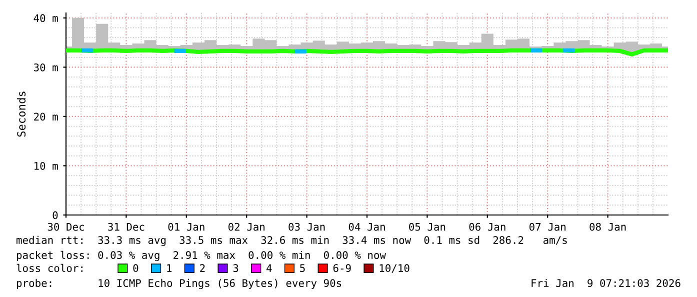 The width and height of the screenshot is (697, 297). What do you see at coordinates (235, 268) in the screenshot?
I see `legend-label: 3` at bounding box center [235, 268].